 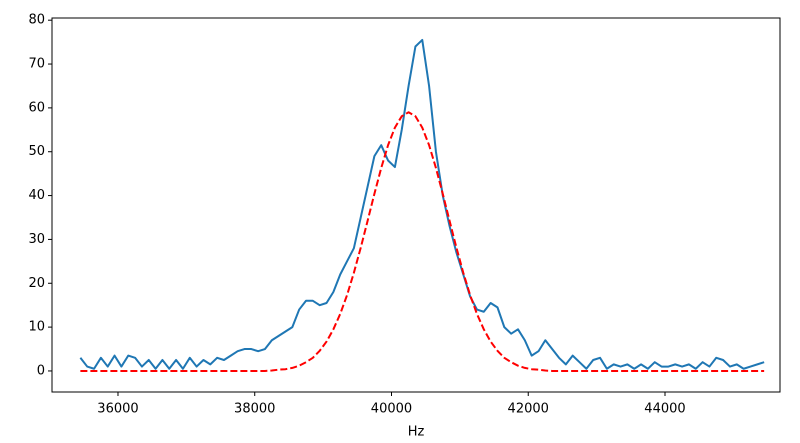 I want to click on y-tick-label: 20, so click(x=36, y=283).